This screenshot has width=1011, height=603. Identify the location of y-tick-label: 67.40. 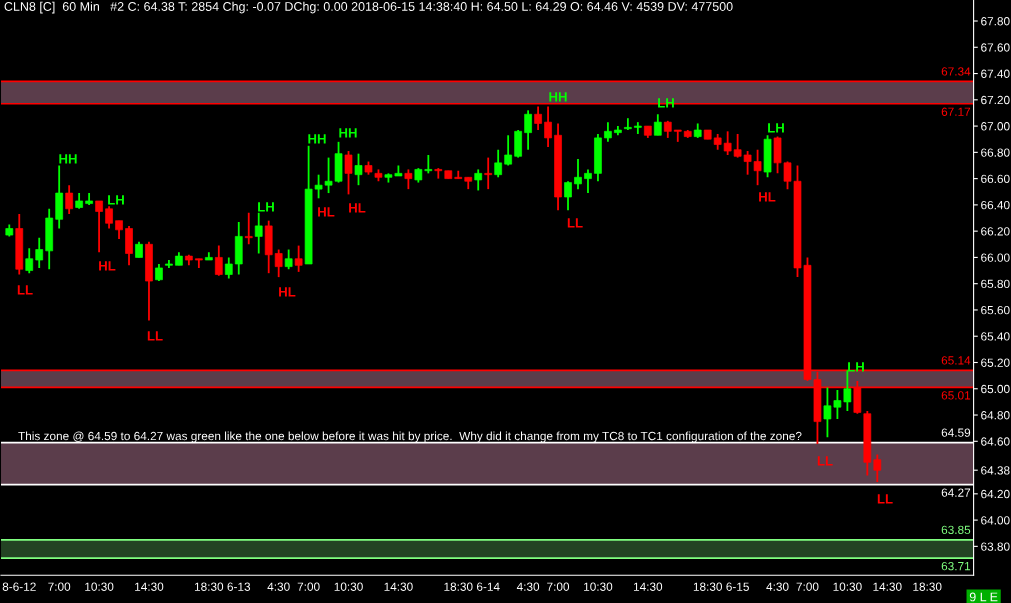
(995, 73).